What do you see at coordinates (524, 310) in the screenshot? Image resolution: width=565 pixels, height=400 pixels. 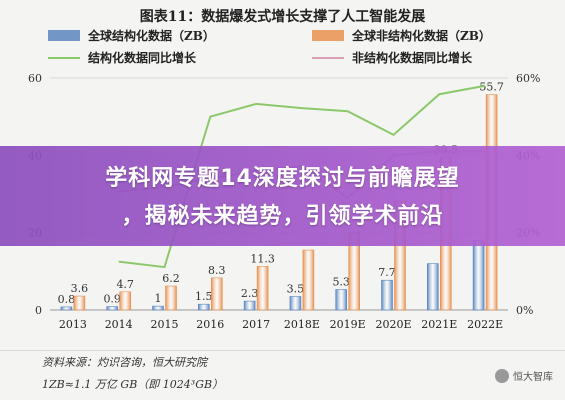 I see `y-tick-right: 0%` at bounding box center [524, 310].